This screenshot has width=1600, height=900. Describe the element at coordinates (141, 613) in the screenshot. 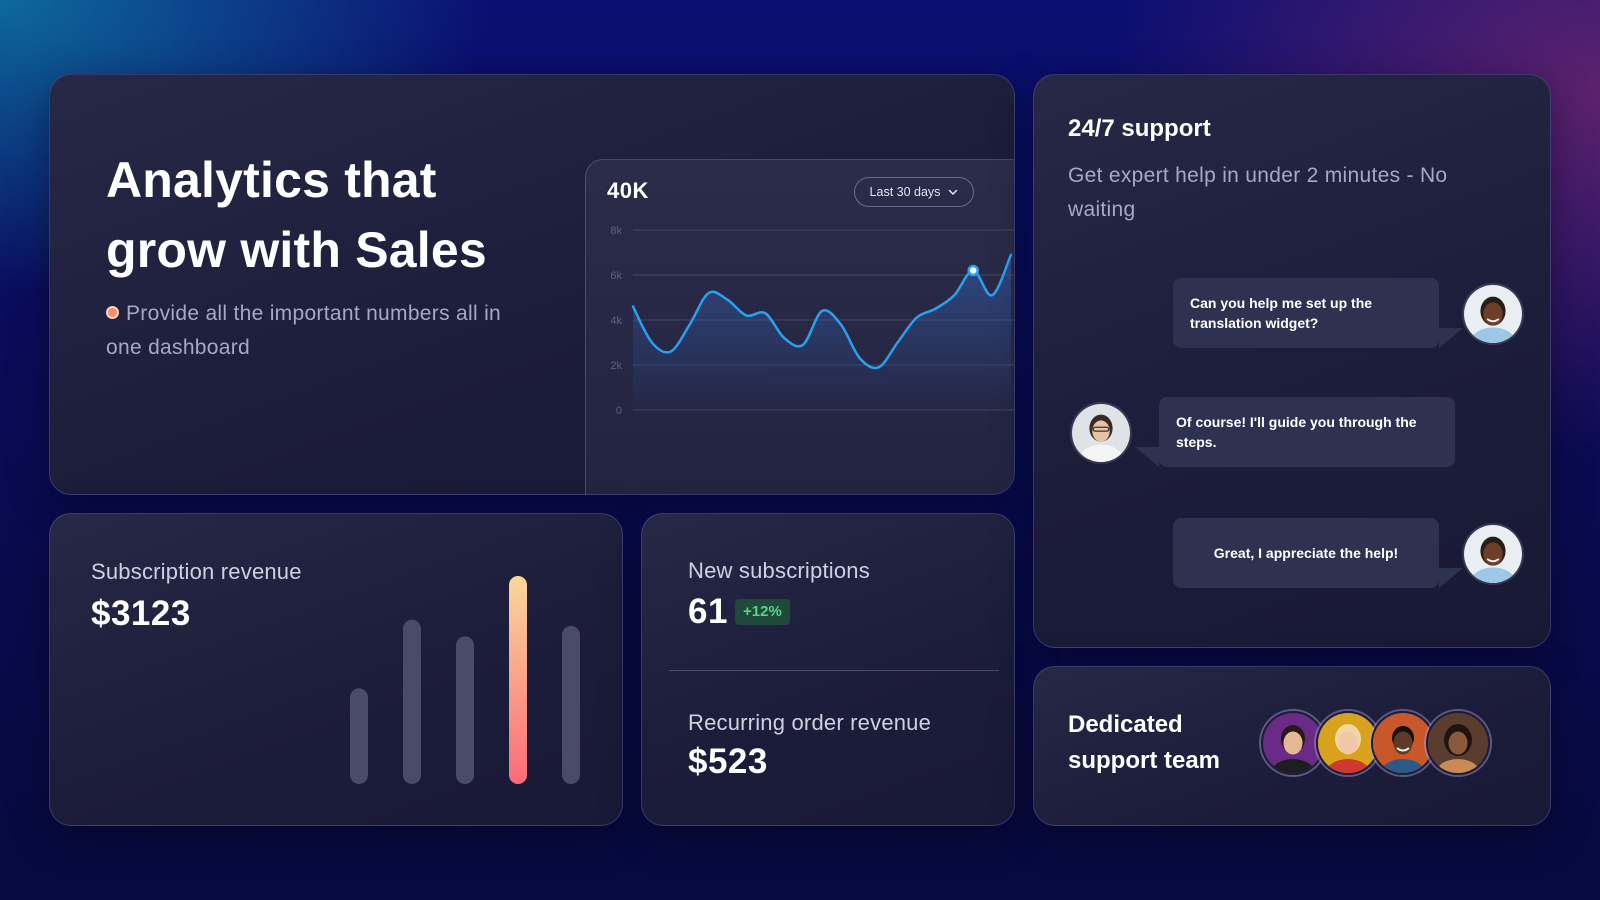

I see `subscription-value: $3123` at that location.